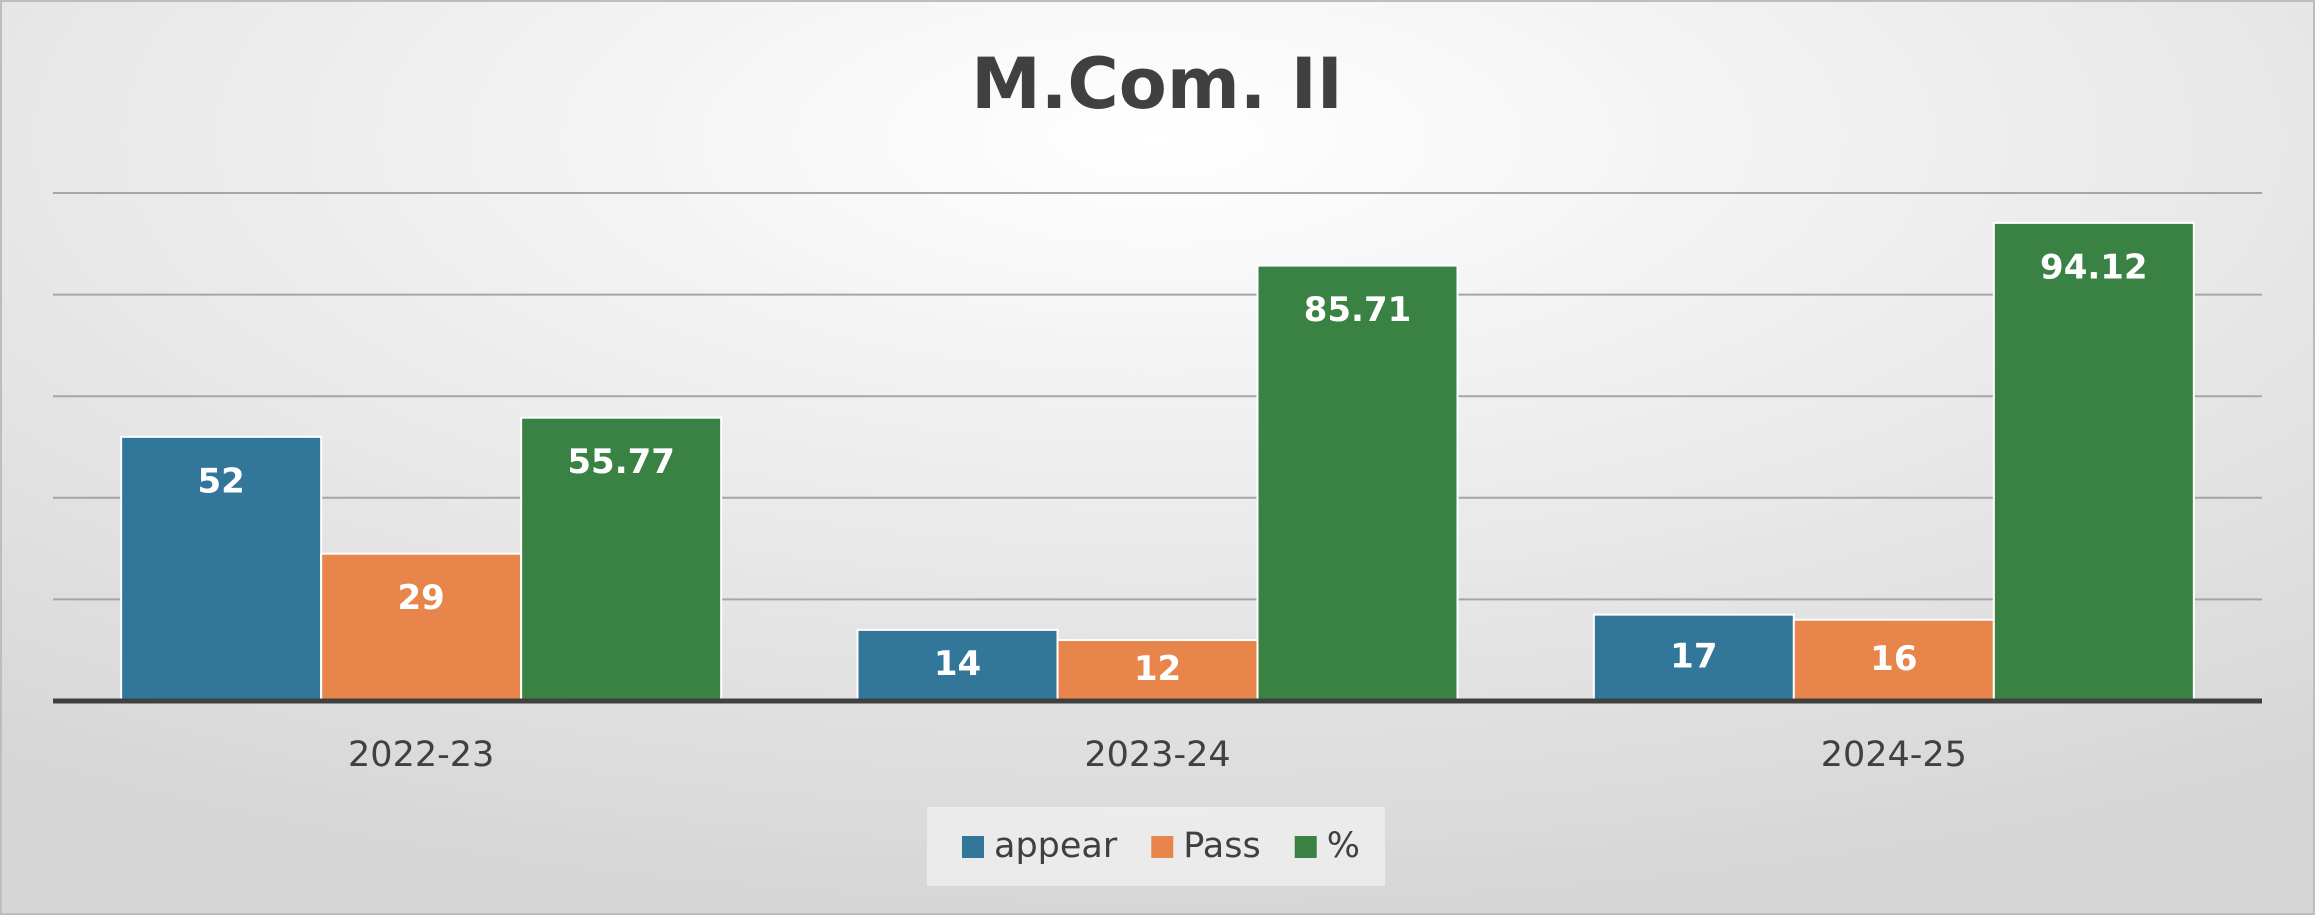  What do you see at coordinates (1343, 846) in the screenshot?
I see `legend-label: %` at bounding box center [1343, 846].